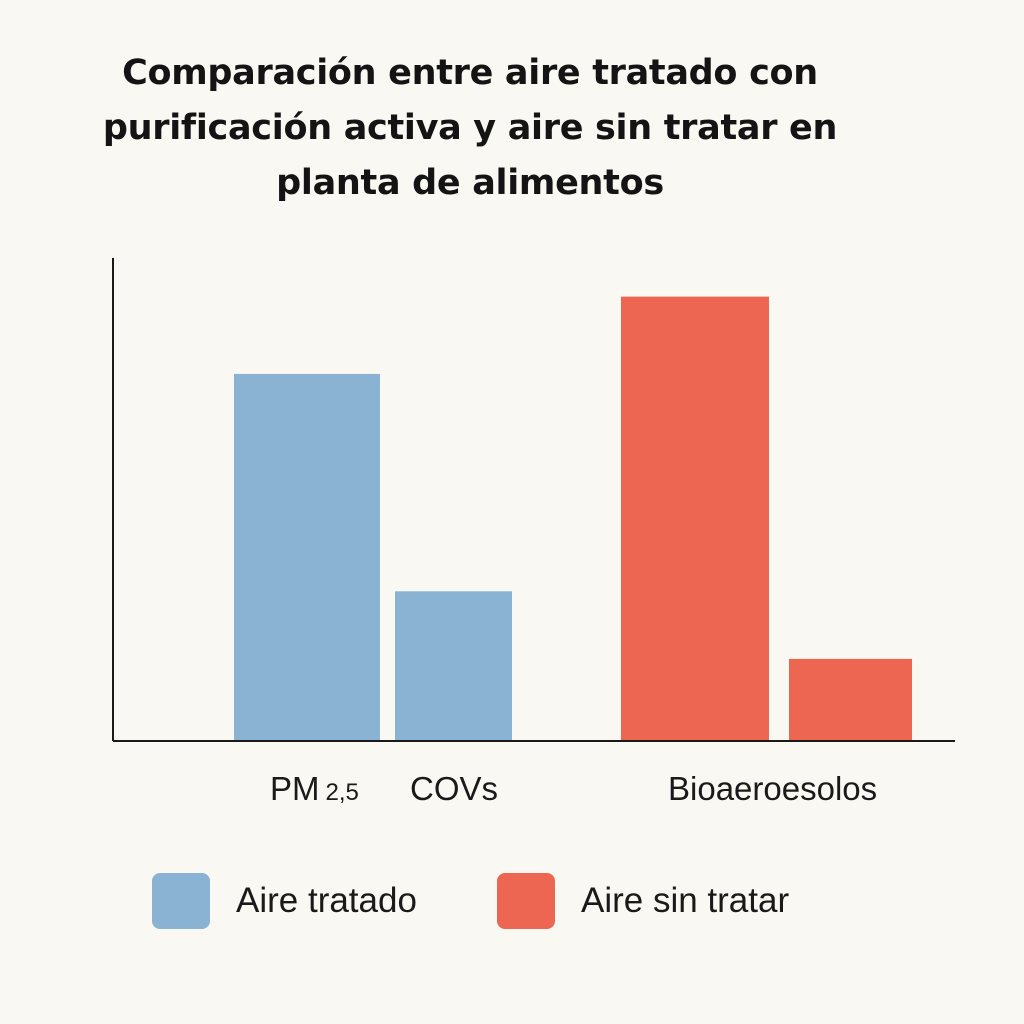  What do you see at coordinates (573, 788) in the screenshot?
I see `x-tick-labels: PM 2,5 COVs Bioaeroesolos` at bounding box center [573, 788].